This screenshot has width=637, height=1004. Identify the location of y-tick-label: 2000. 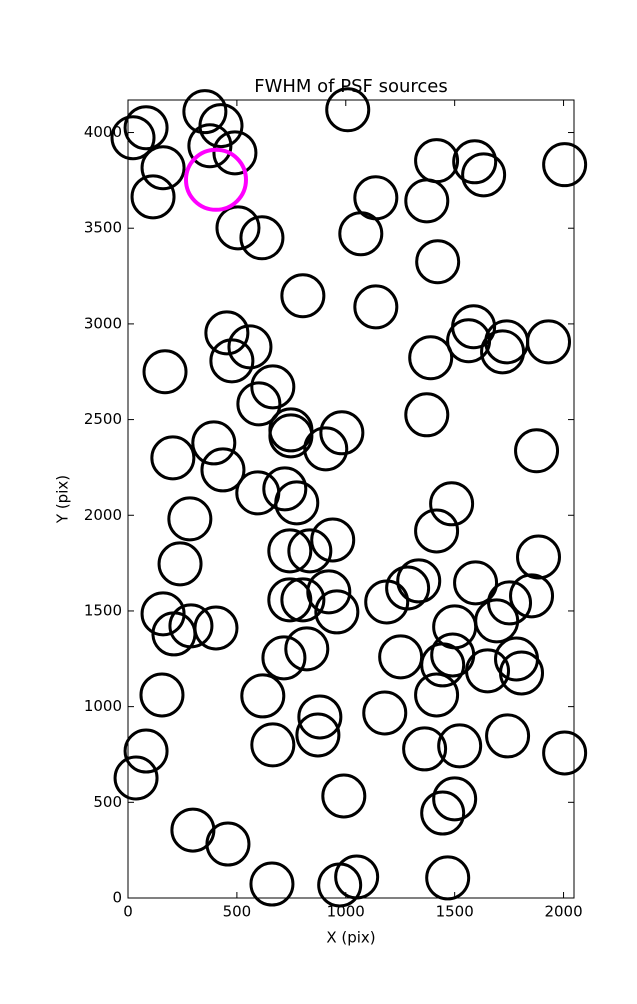
(103, 515).